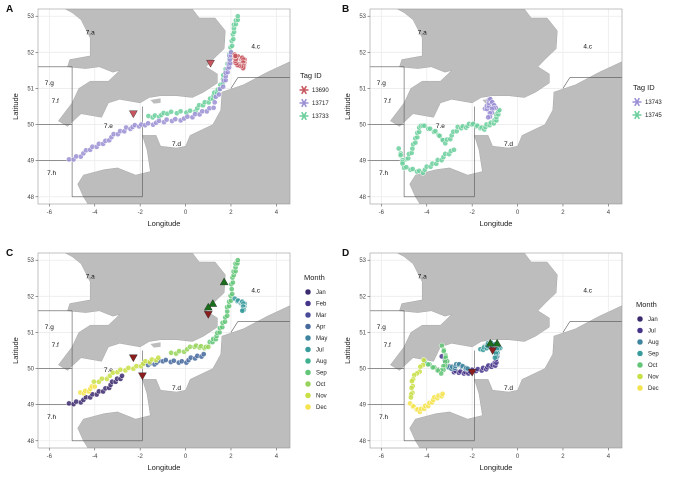 The width and height of the screenshot is (680, 486). Describe the element at coordinates (155, 345) in the screenshot. I see `land-island` at that location.